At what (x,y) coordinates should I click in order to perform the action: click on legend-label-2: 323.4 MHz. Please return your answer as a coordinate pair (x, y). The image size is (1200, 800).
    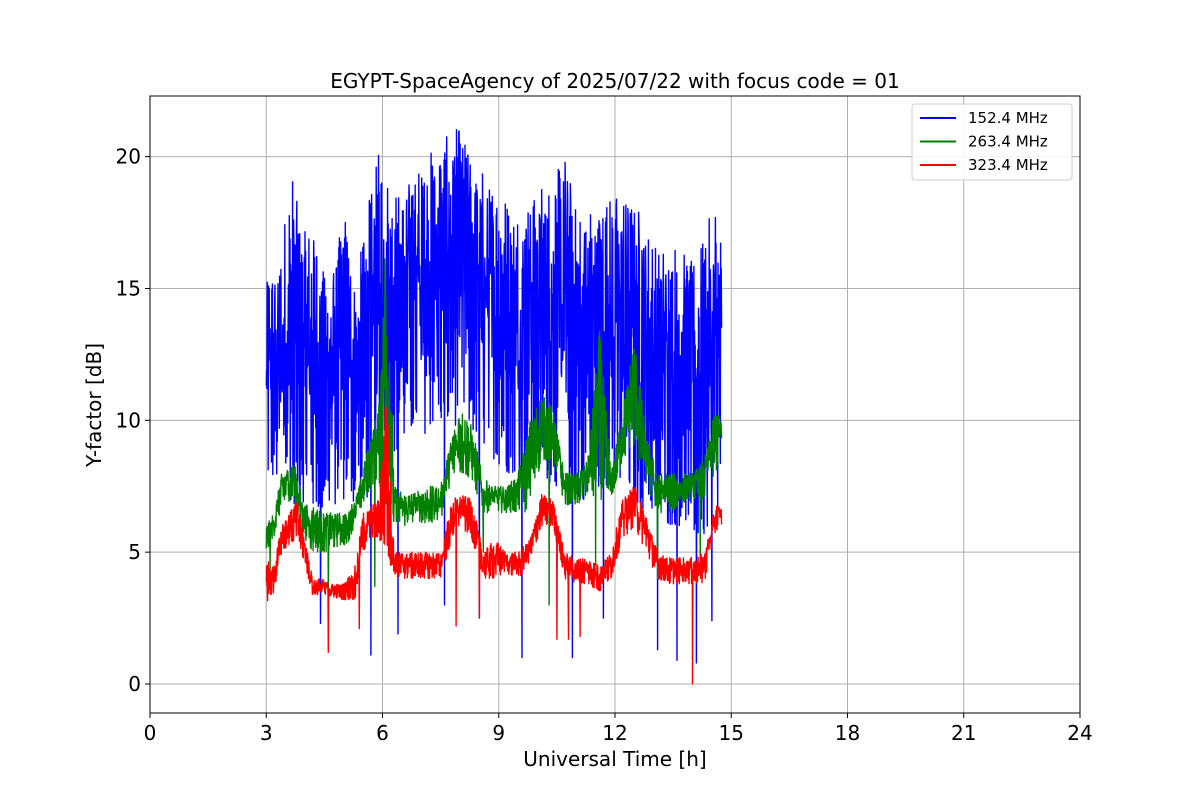
    Looking at the image, I should click on (1008, 165).